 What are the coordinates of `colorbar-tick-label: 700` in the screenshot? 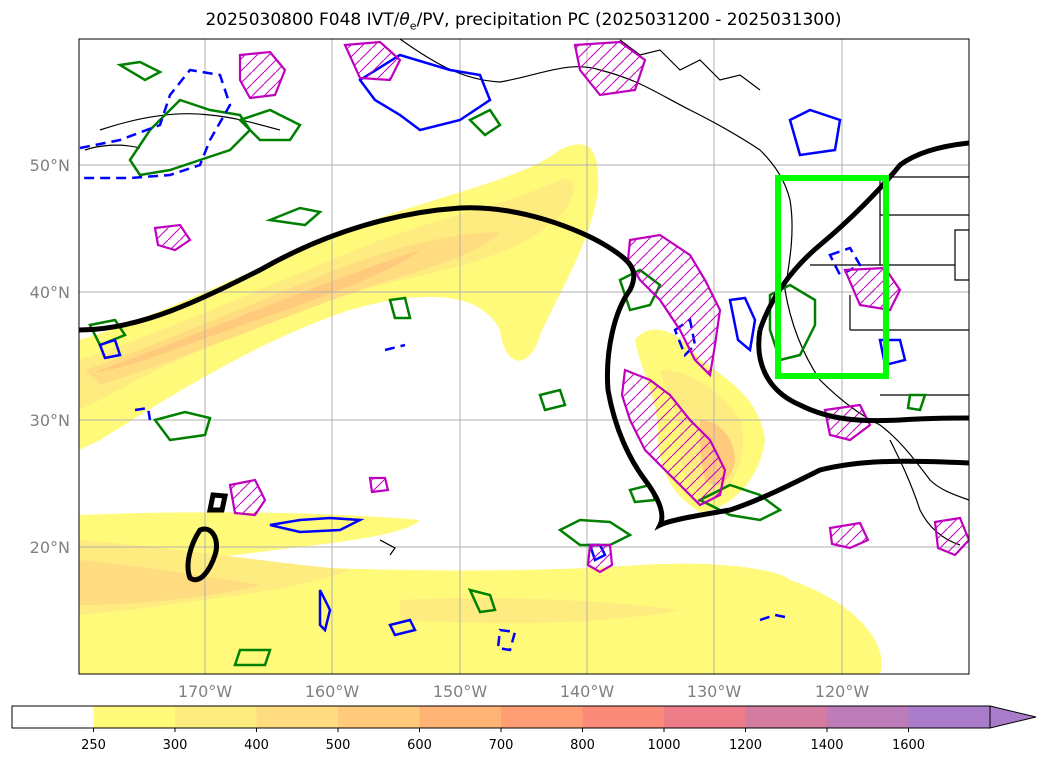 It's located at (501, 745).